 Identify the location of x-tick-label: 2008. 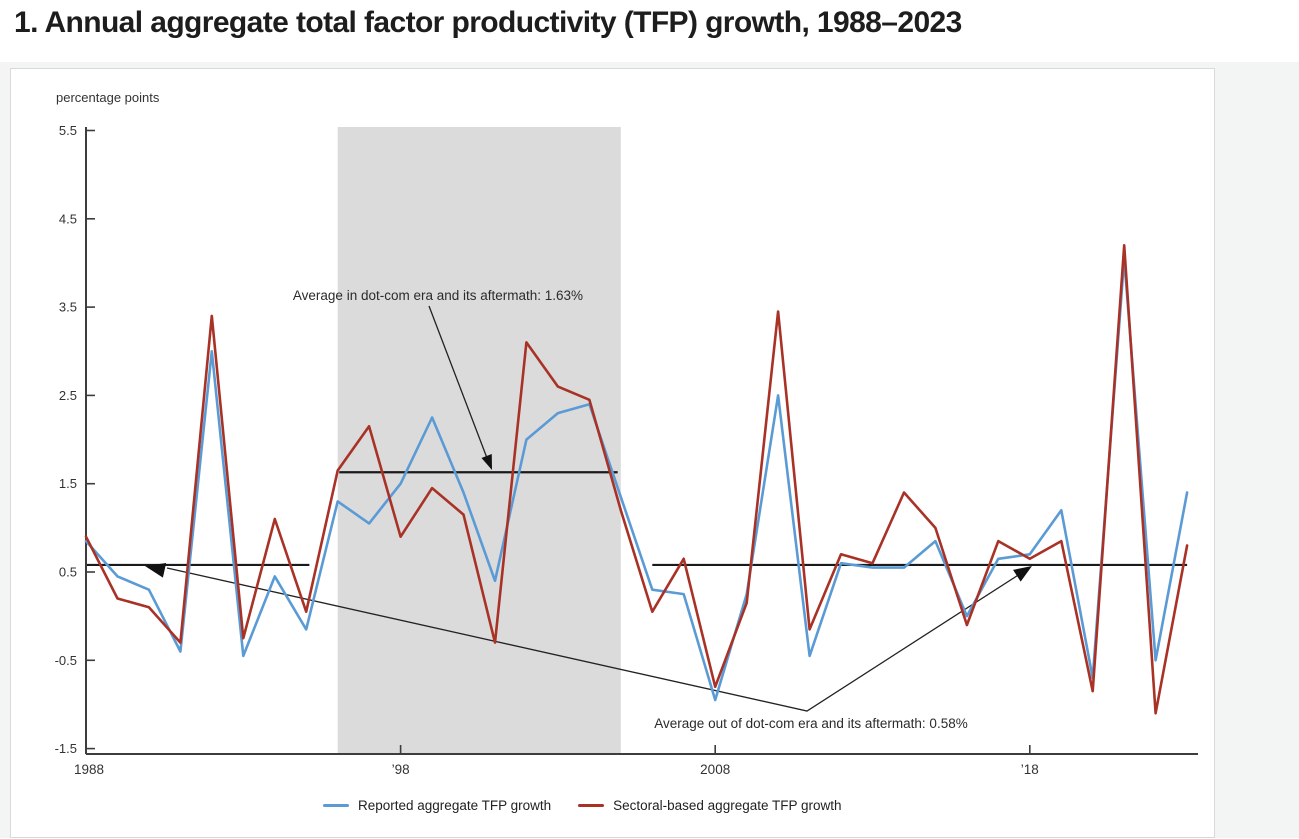
(715, 769).